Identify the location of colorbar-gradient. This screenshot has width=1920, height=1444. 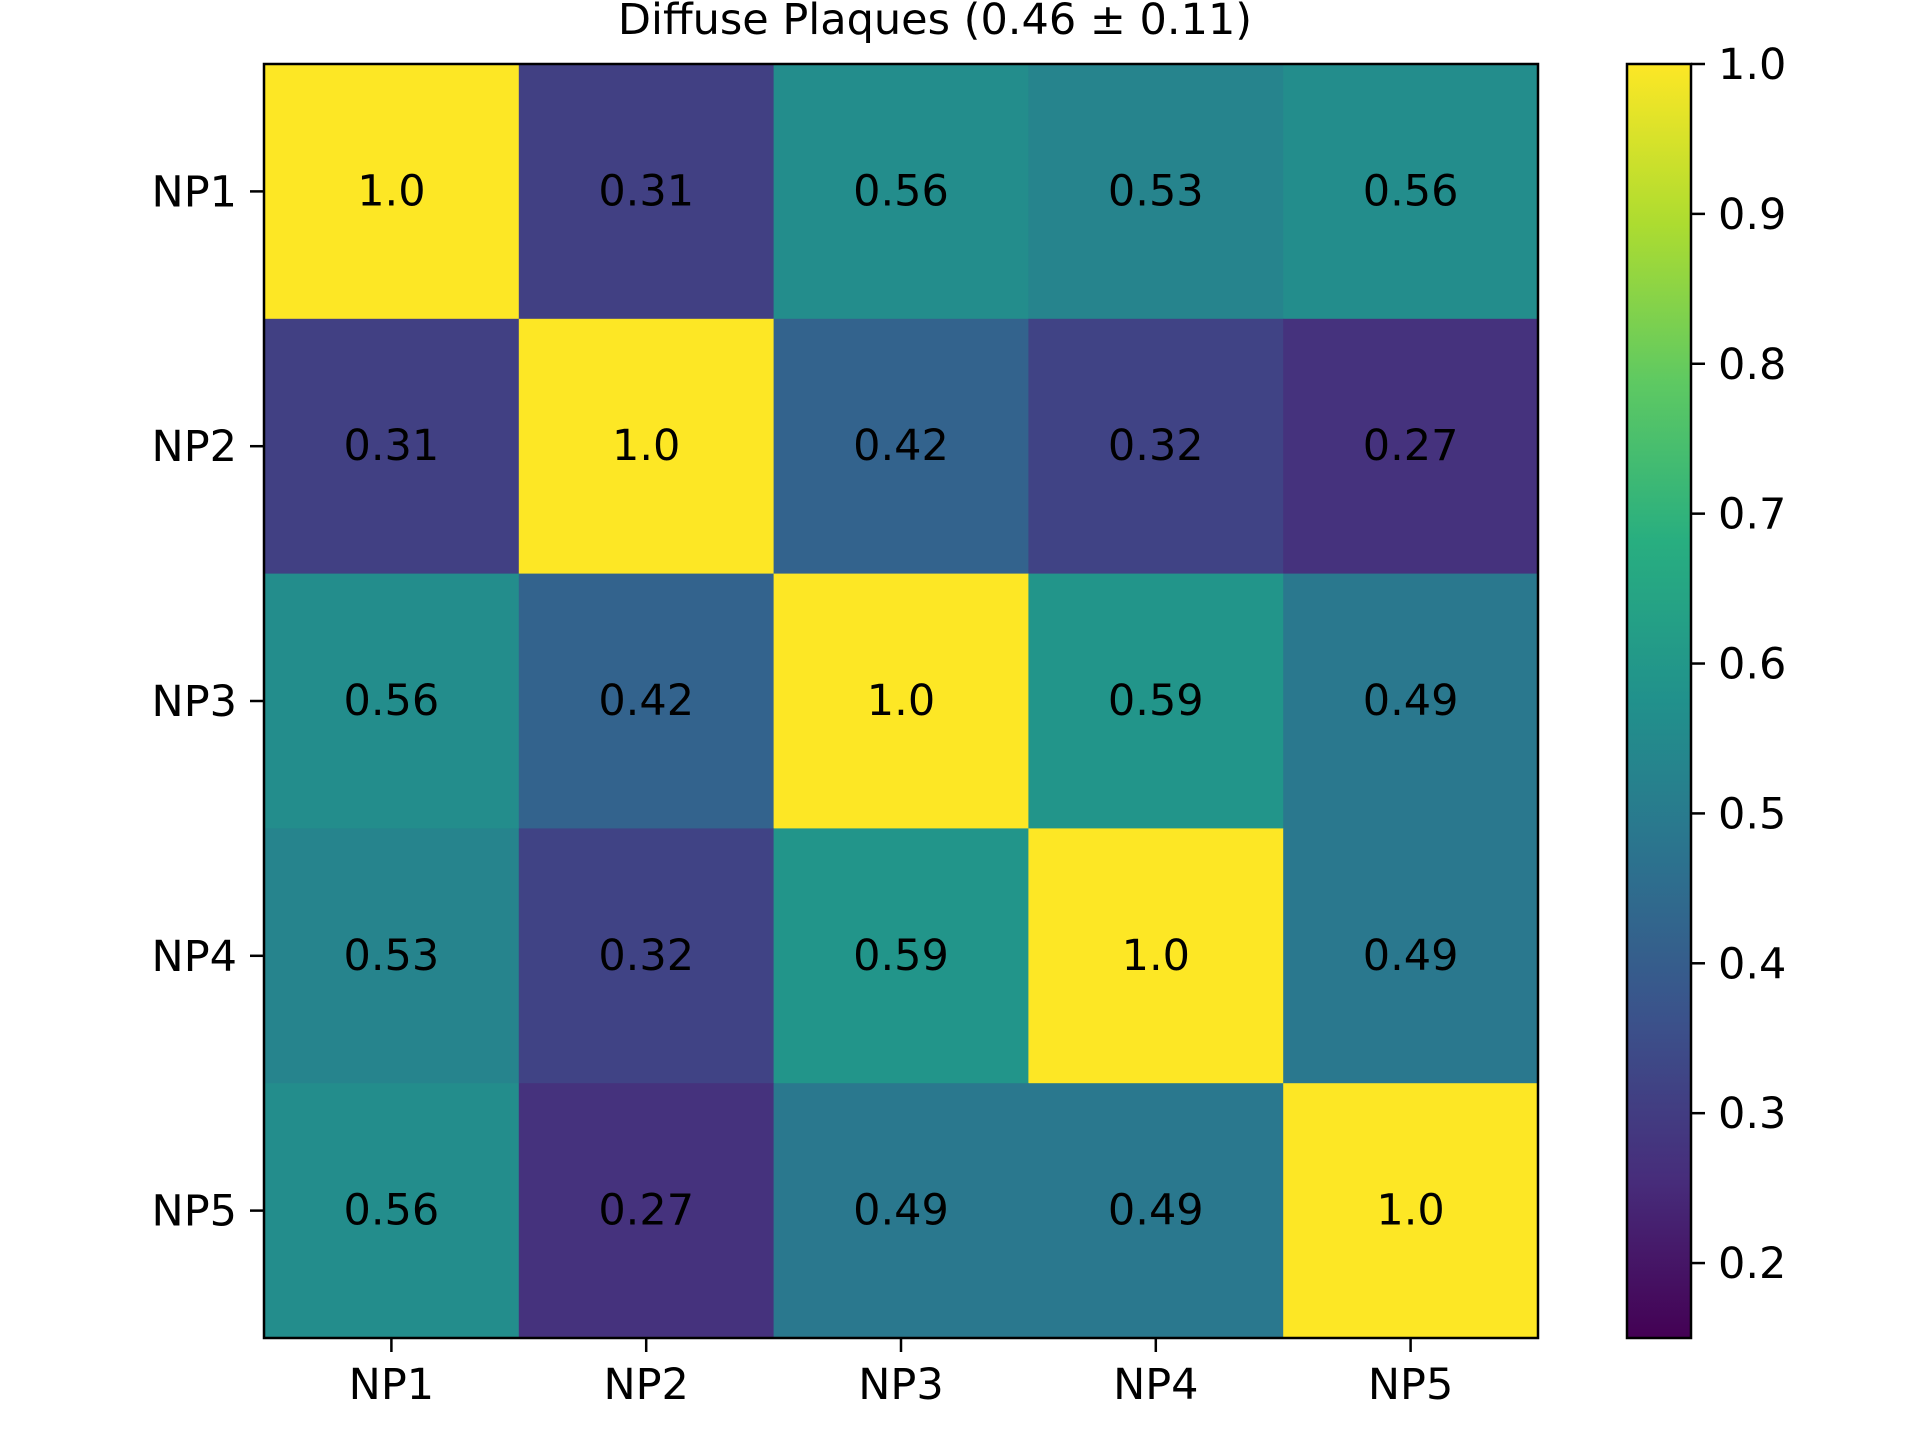
(1659, 701).